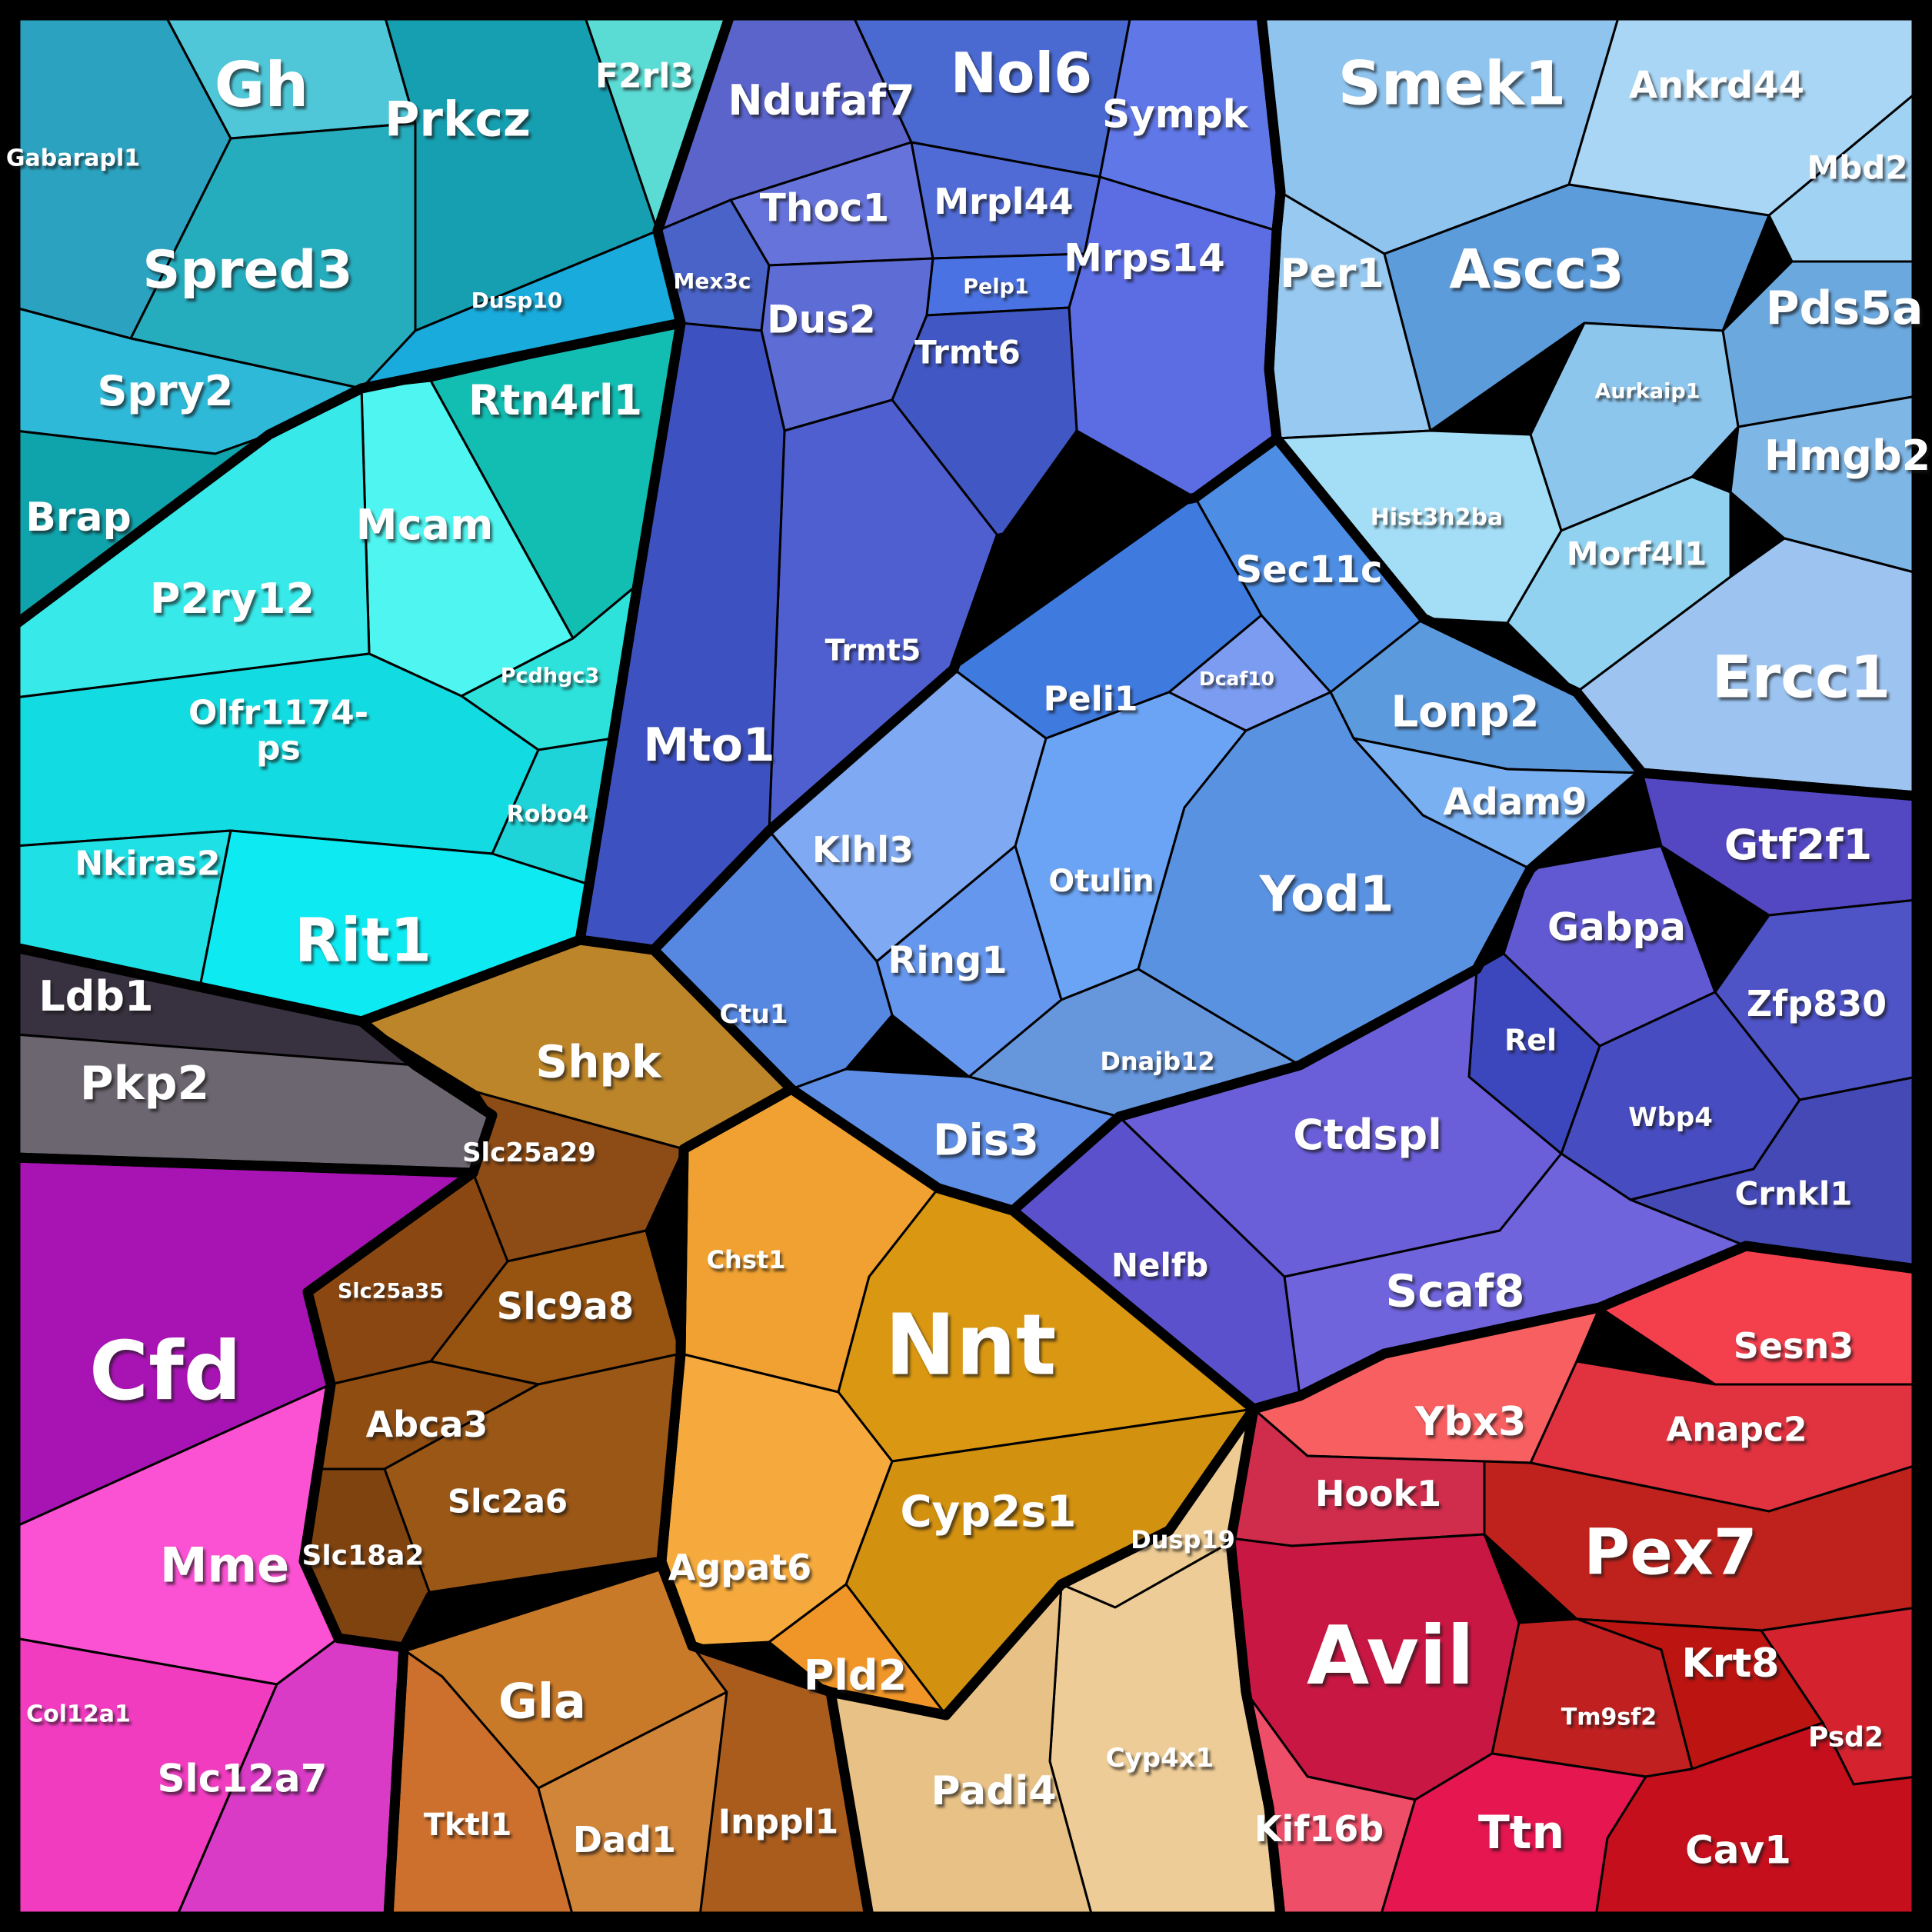 The image size is (1932, 1932). I want to click on cell-label-Ankrd44: Ankrd44, so click(1716, 85).